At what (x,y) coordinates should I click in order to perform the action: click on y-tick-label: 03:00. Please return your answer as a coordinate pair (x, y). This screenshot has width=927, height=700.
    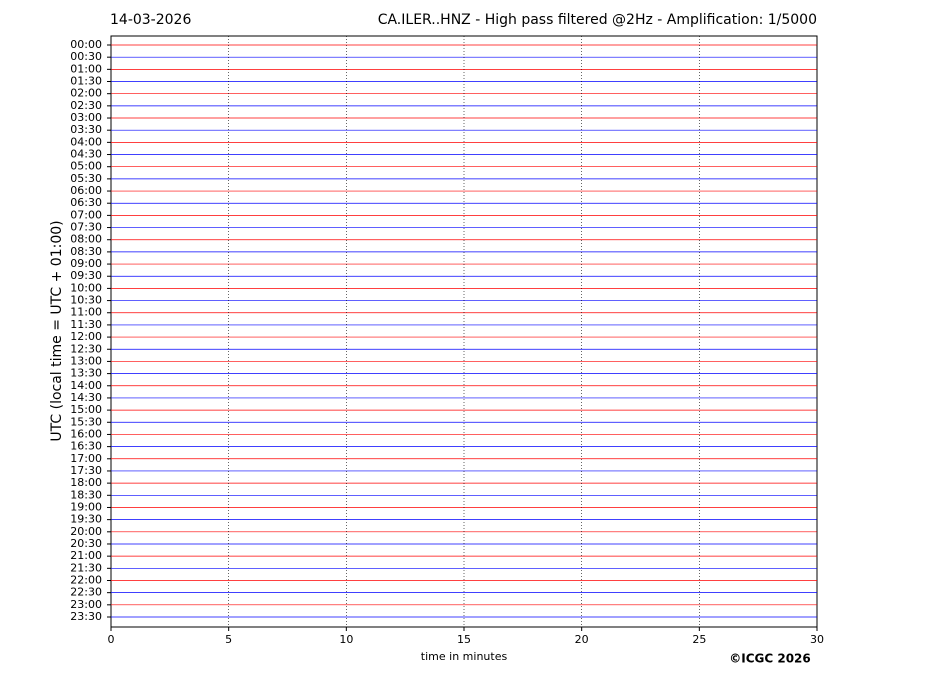
    Looking at the image, I should click on (86, 117).